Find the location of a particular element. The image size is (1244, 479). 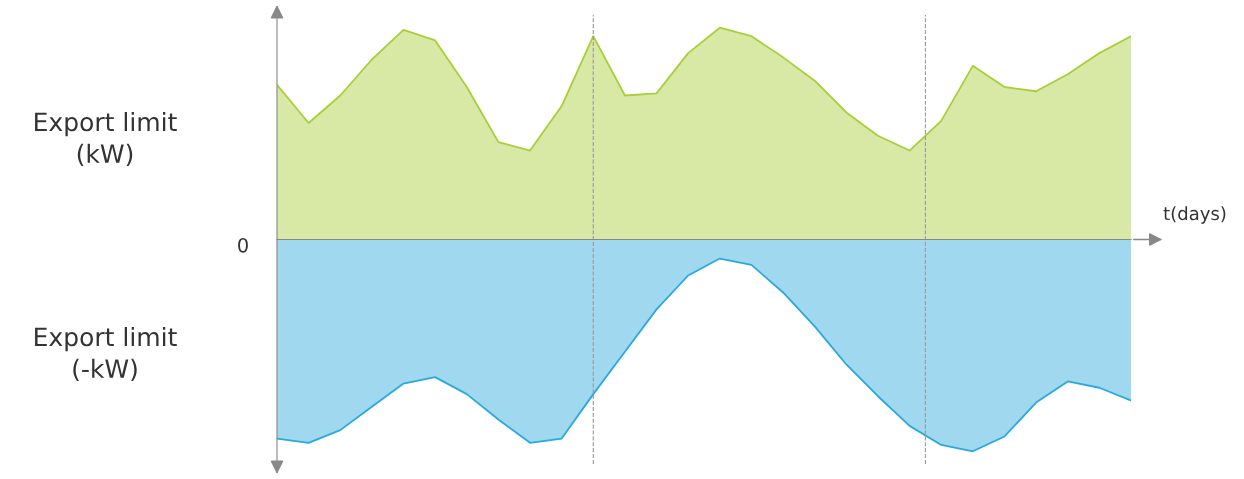

x-axis-title: t(days) is located at coordinates (1194, 215).